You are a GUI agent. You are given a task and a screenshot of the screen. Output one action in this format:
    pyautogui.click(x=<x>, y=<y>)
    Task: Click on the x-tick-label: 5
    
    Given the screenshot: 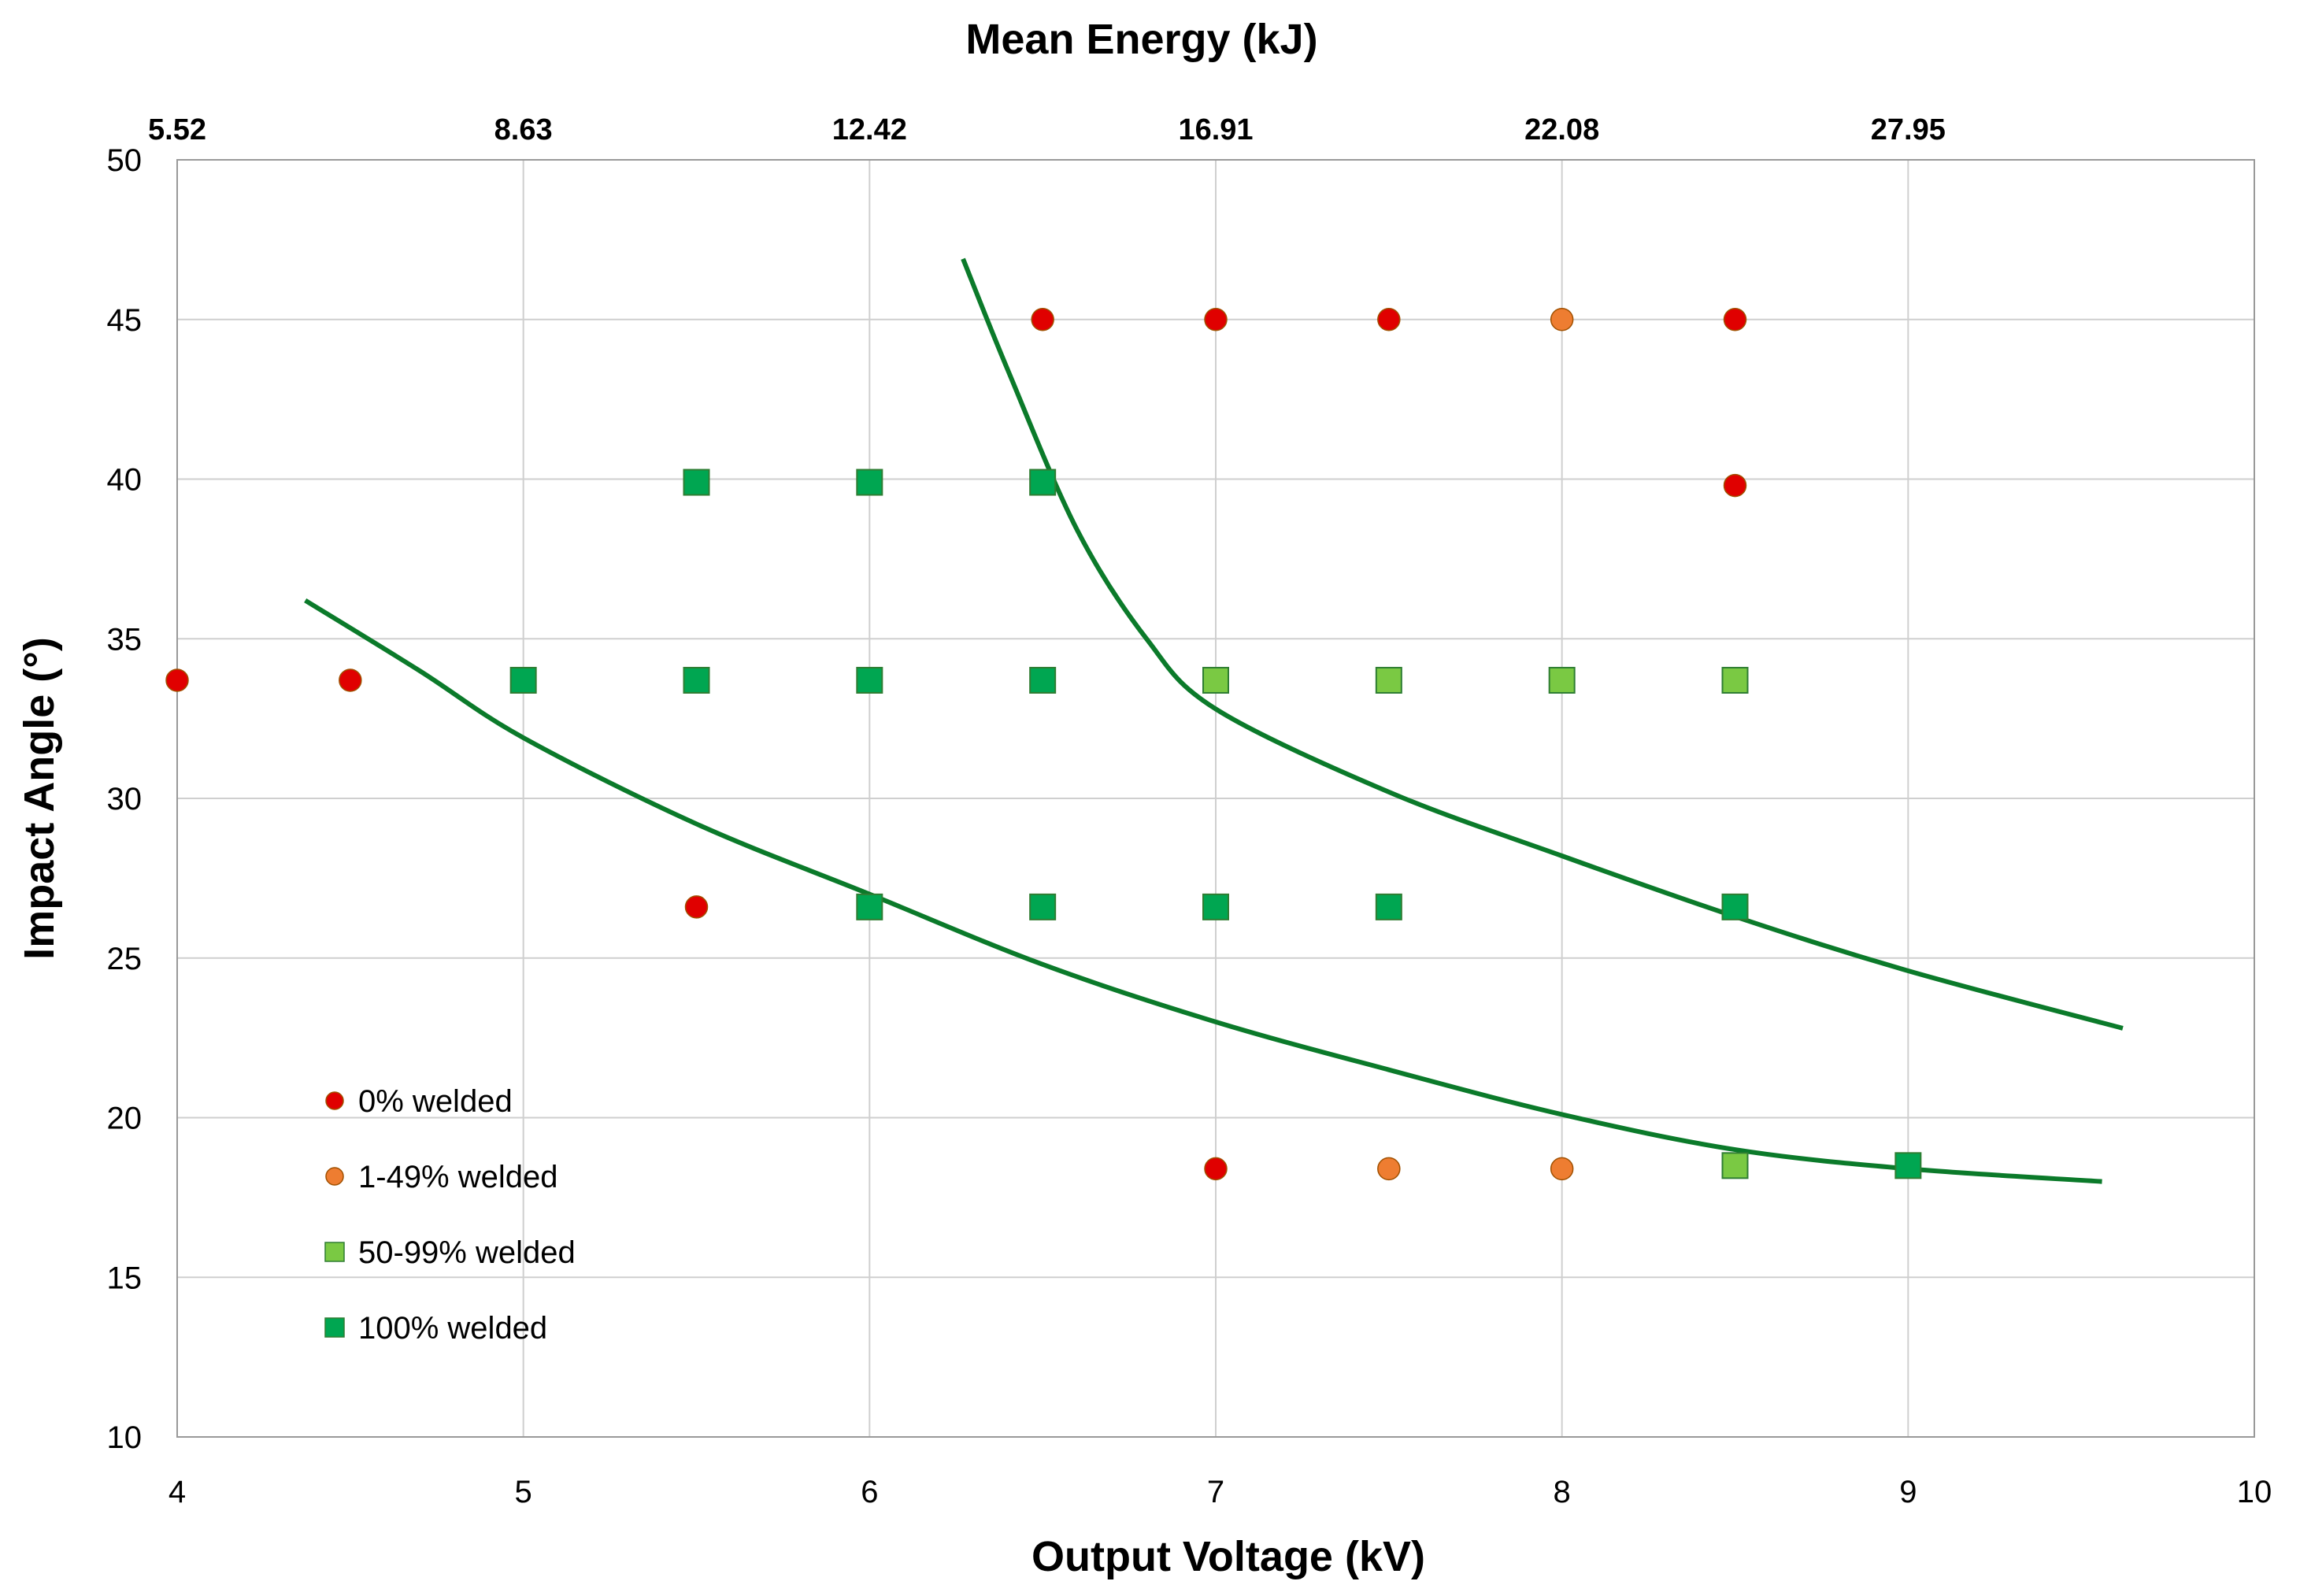 What is the action you would take?
    pyautogui.click(x=523, y=1492)
    